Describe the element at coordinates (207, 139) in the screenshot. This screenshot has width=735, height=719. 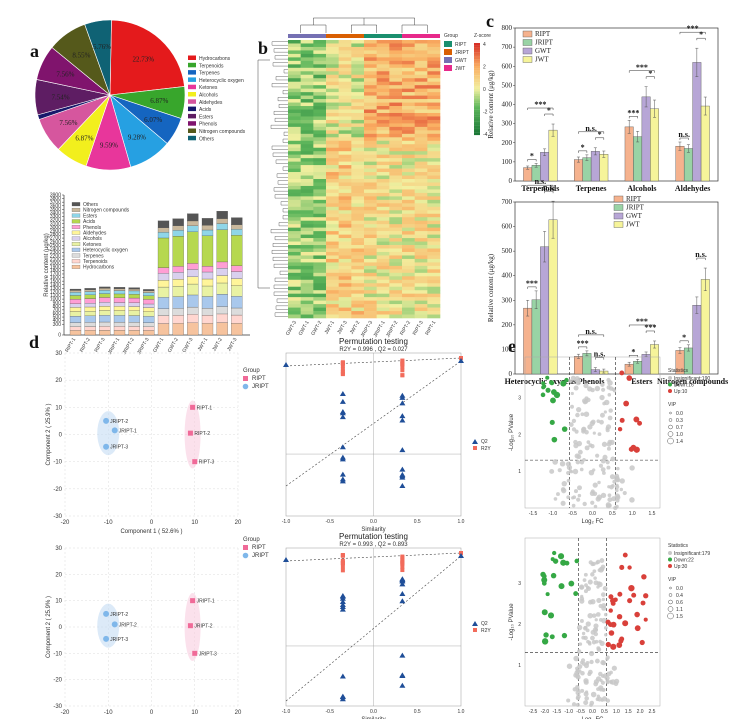
I see `legend-label: Others` at that location.